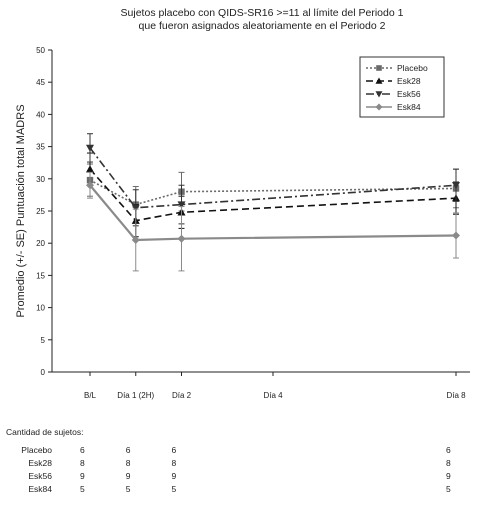 The image size is (481, 505). I want to click on y-tick-label: 50, so click(40, 50).